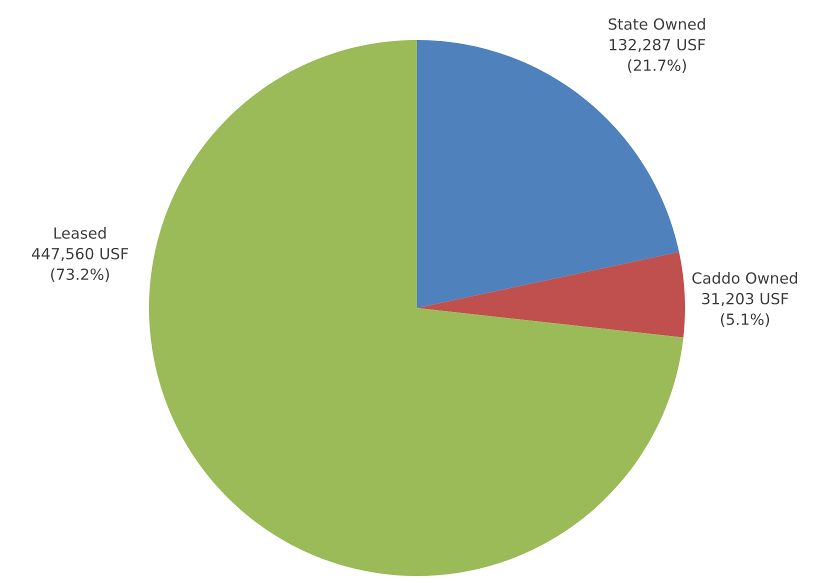 Image resolution: width=834 pixels, height=583 pixels. What do you see at coordinates (80, 233) in the screenshot?
I see `slice-label: Leased` at bounding box center [80, 233].